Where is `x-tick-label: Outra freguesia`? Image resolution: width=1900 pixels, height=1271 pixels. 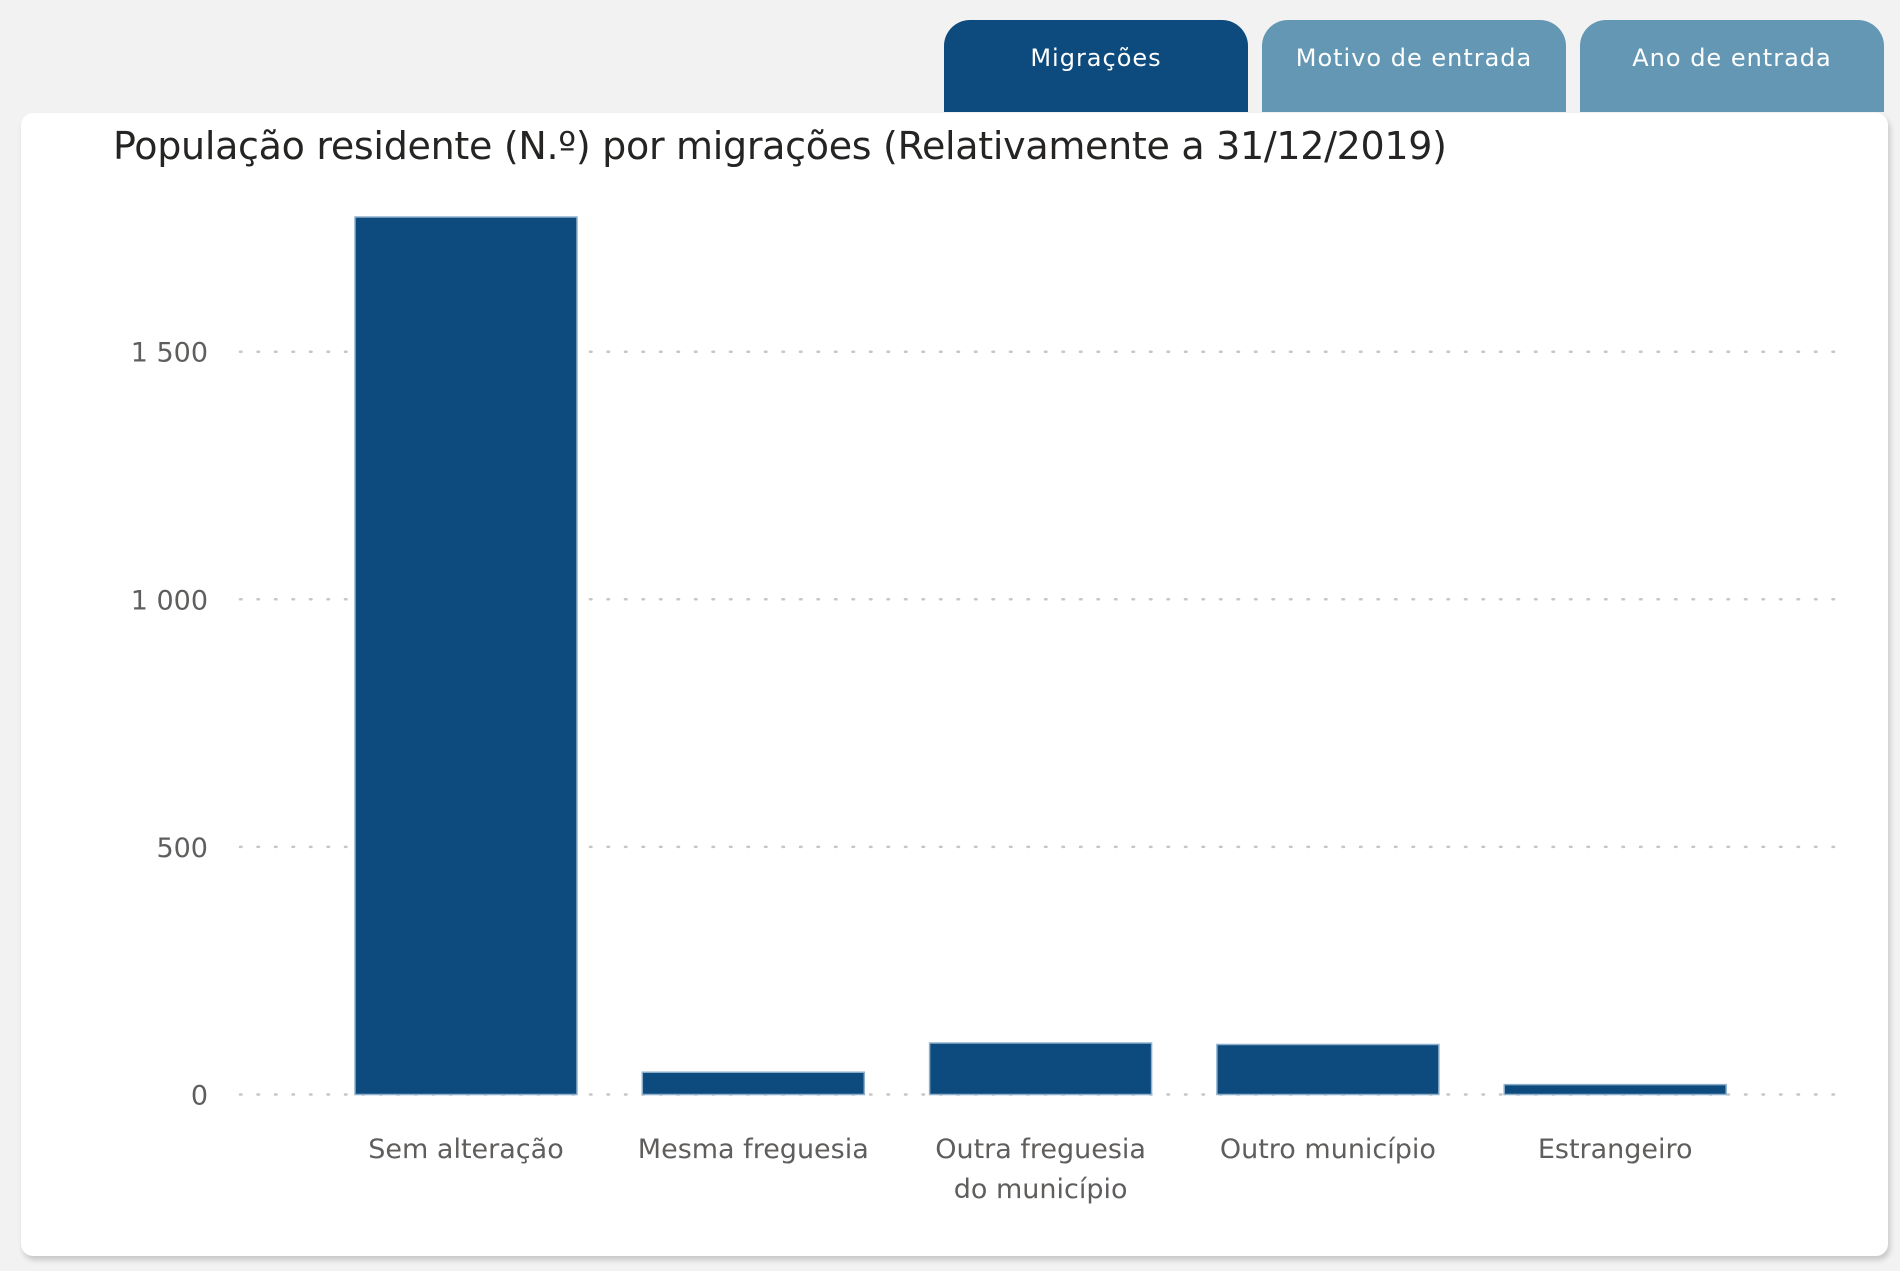 x-tick-label: Outra freguesia is located at coordinates (1040, 1149).